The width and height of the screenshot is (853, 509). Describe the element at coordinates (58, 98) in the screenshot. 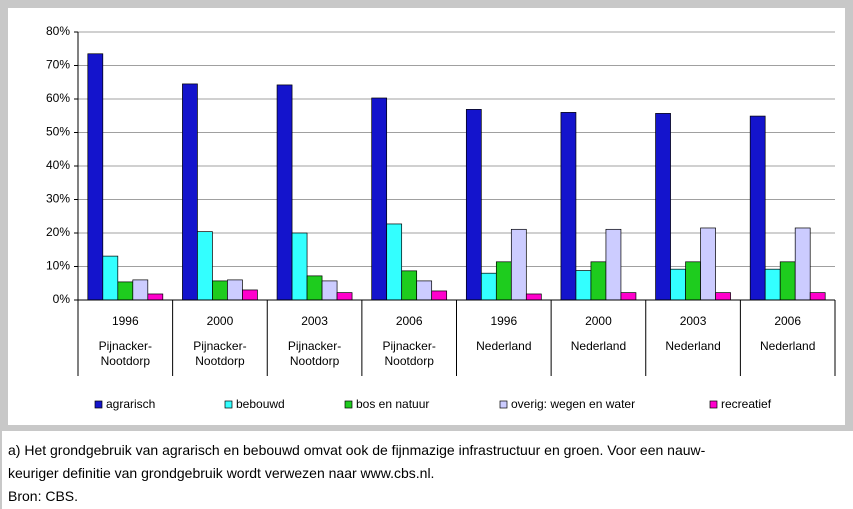

I see `y-tick-label: 60%` at that location.